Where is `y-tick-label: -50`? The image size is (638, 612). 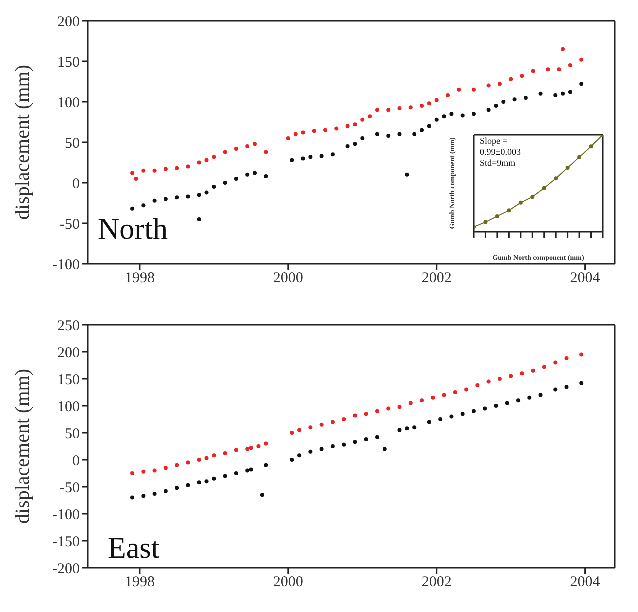 y-tick-label: -50 is located at coordinates (70, 224).